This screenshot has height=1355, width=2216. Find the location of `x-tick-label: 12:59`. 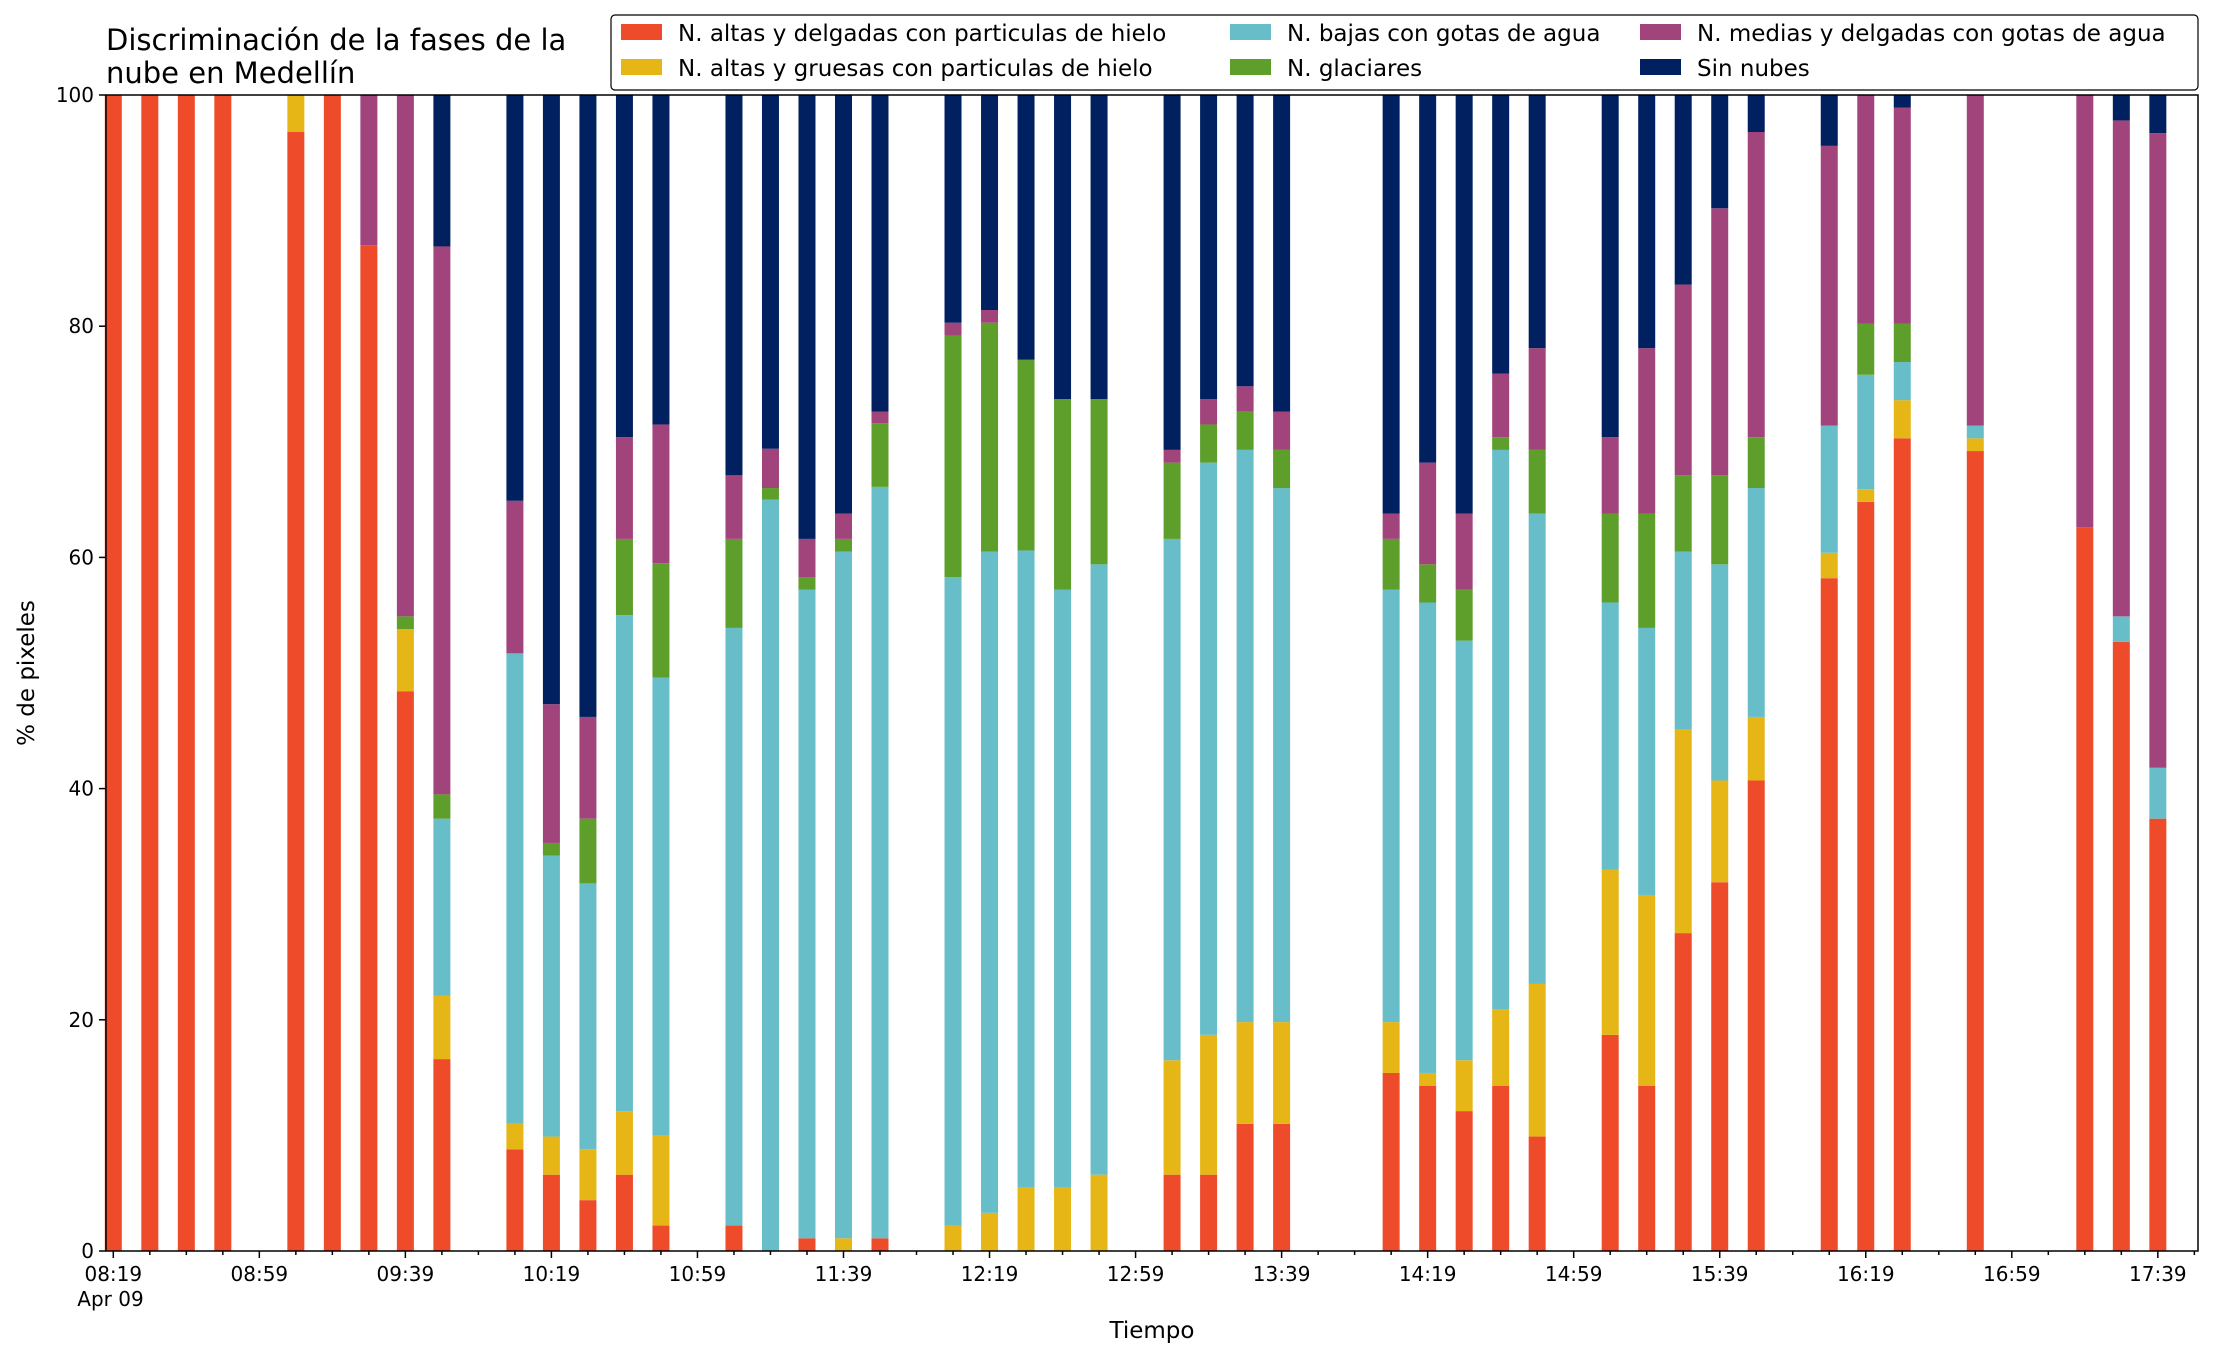

x-tick-label: 12:59 is located at coordinates (1136, 1274).